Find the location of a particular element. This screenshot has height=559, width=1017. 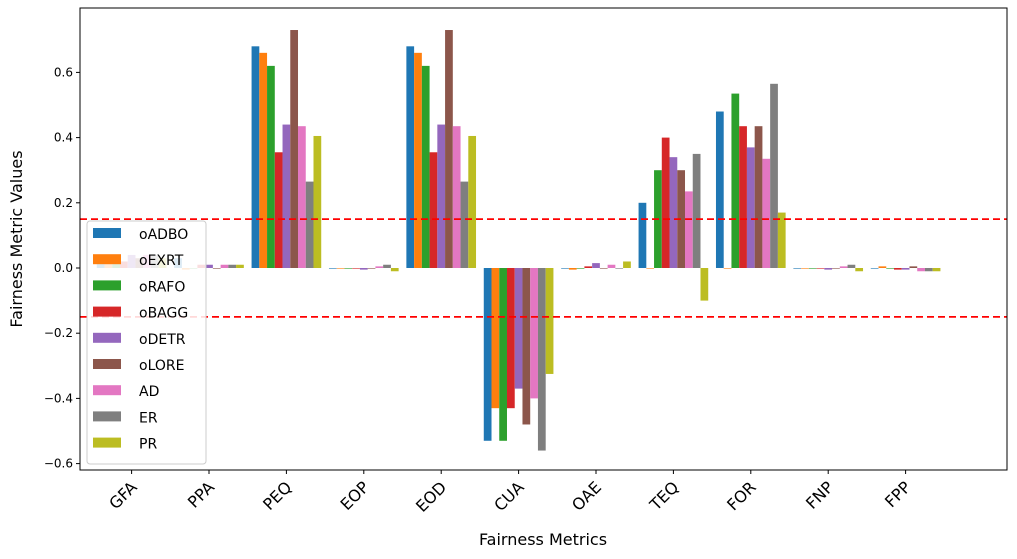

bar-PR-EOD is located at coordinates (472, 201).